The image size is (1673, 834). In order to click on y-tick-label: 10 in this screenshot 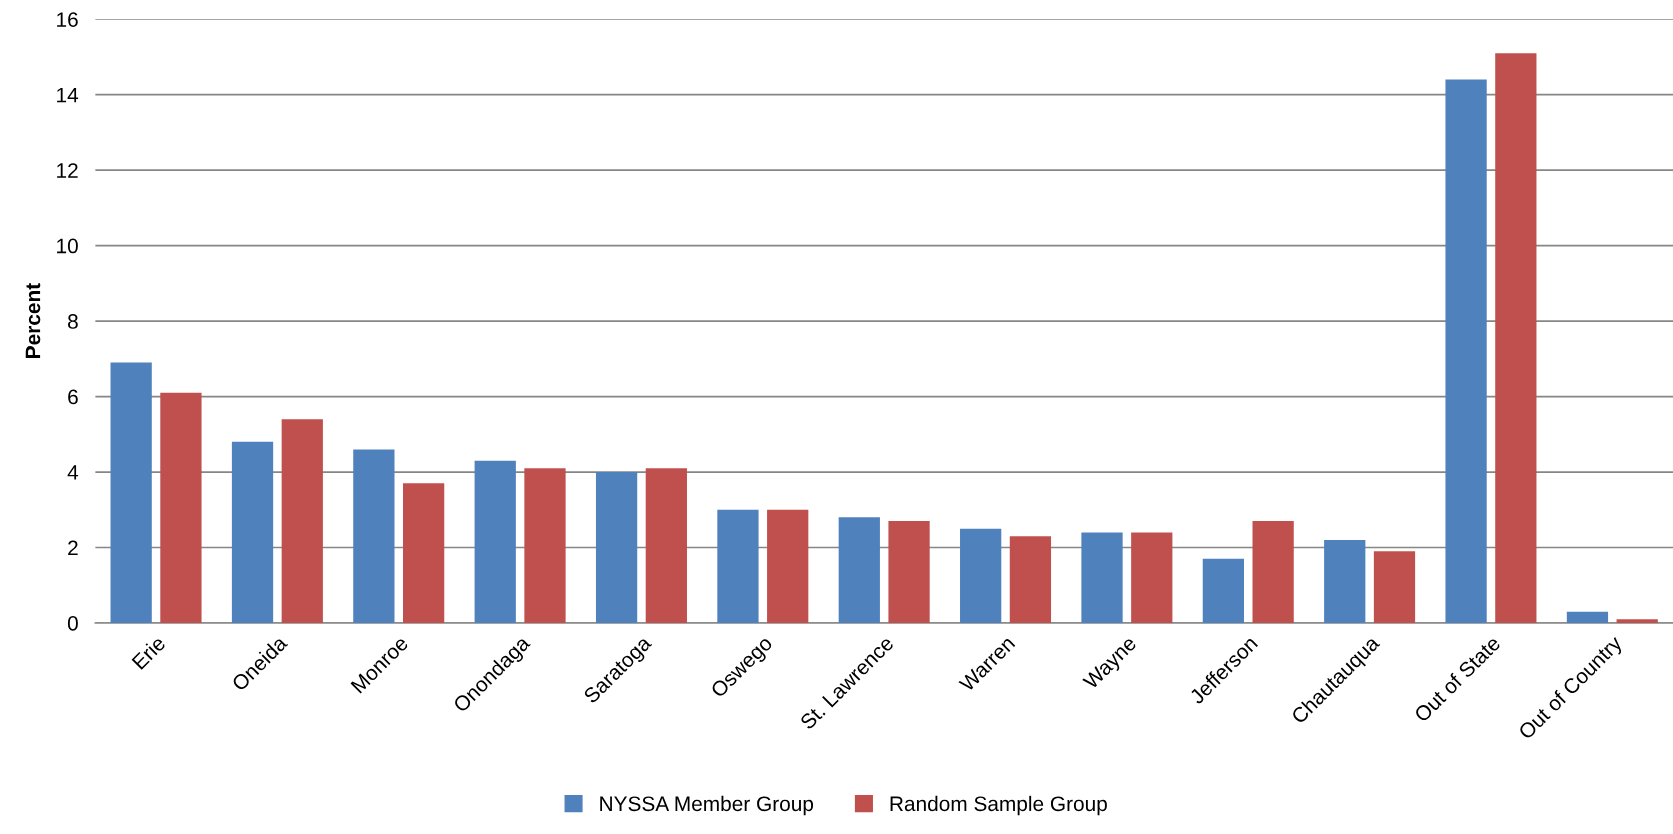, I will do `click(67, 246)`.